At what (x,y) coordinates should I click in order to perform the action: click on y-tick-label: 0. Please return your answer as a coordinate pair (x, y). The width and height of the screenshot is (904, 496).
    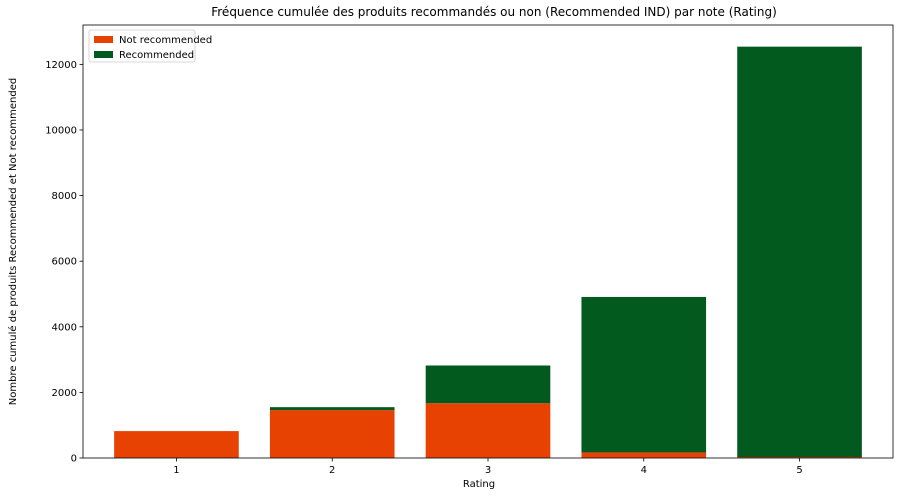
    Looking at the image, I should click on (74, 459).